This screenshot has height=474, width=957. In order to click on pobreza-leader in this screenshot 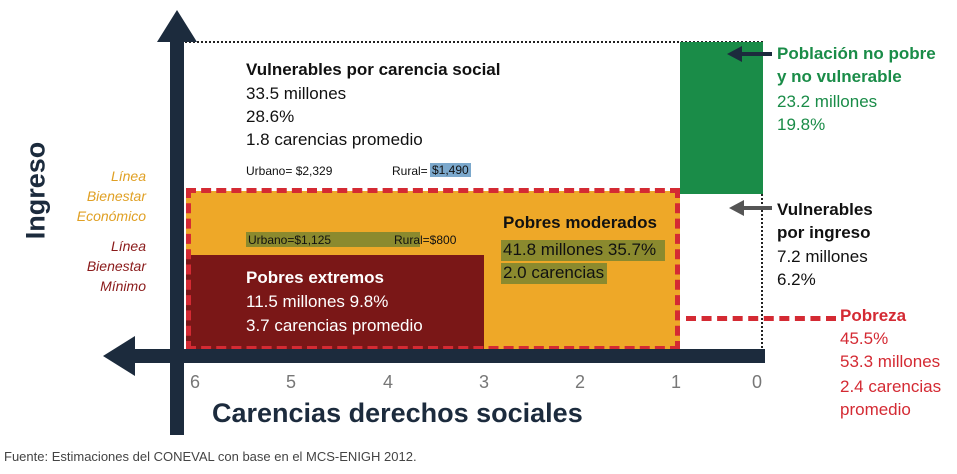, I will do `click(761, 318)`.